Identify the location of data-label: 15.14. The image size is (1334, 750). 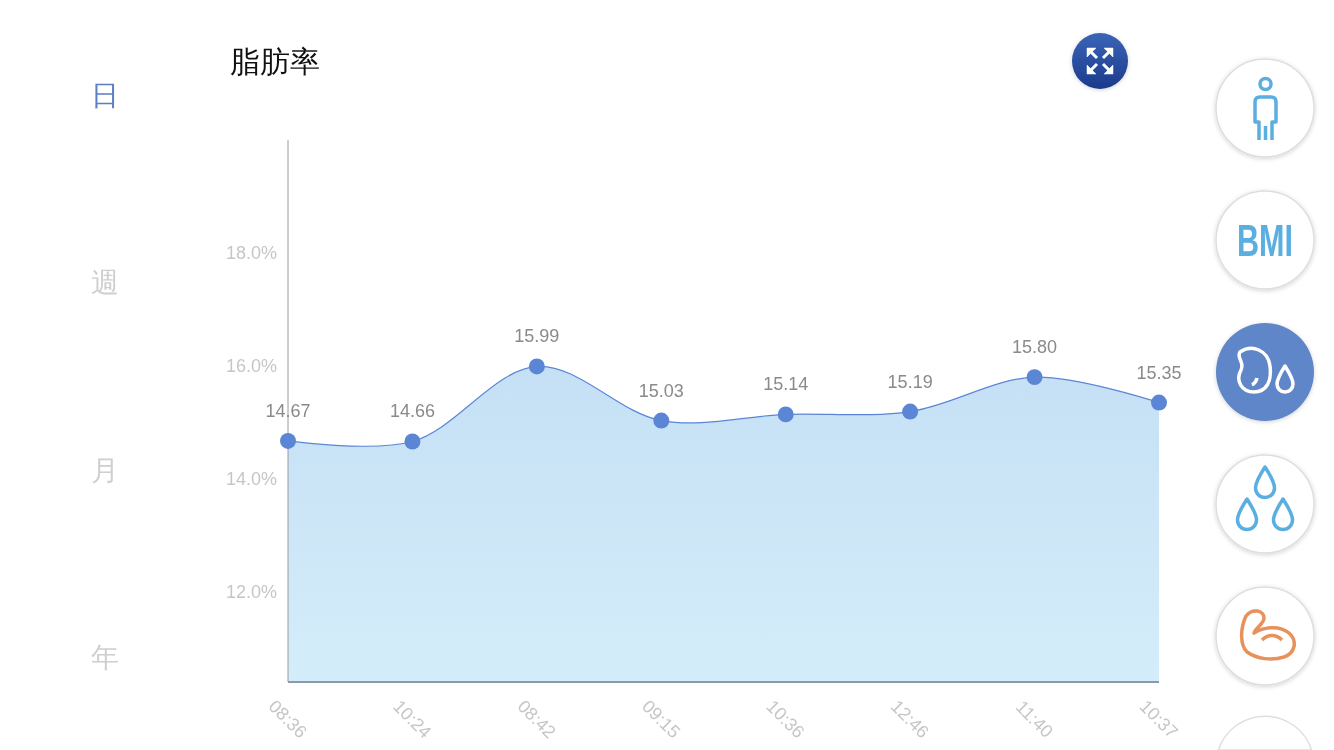
(786, 384).